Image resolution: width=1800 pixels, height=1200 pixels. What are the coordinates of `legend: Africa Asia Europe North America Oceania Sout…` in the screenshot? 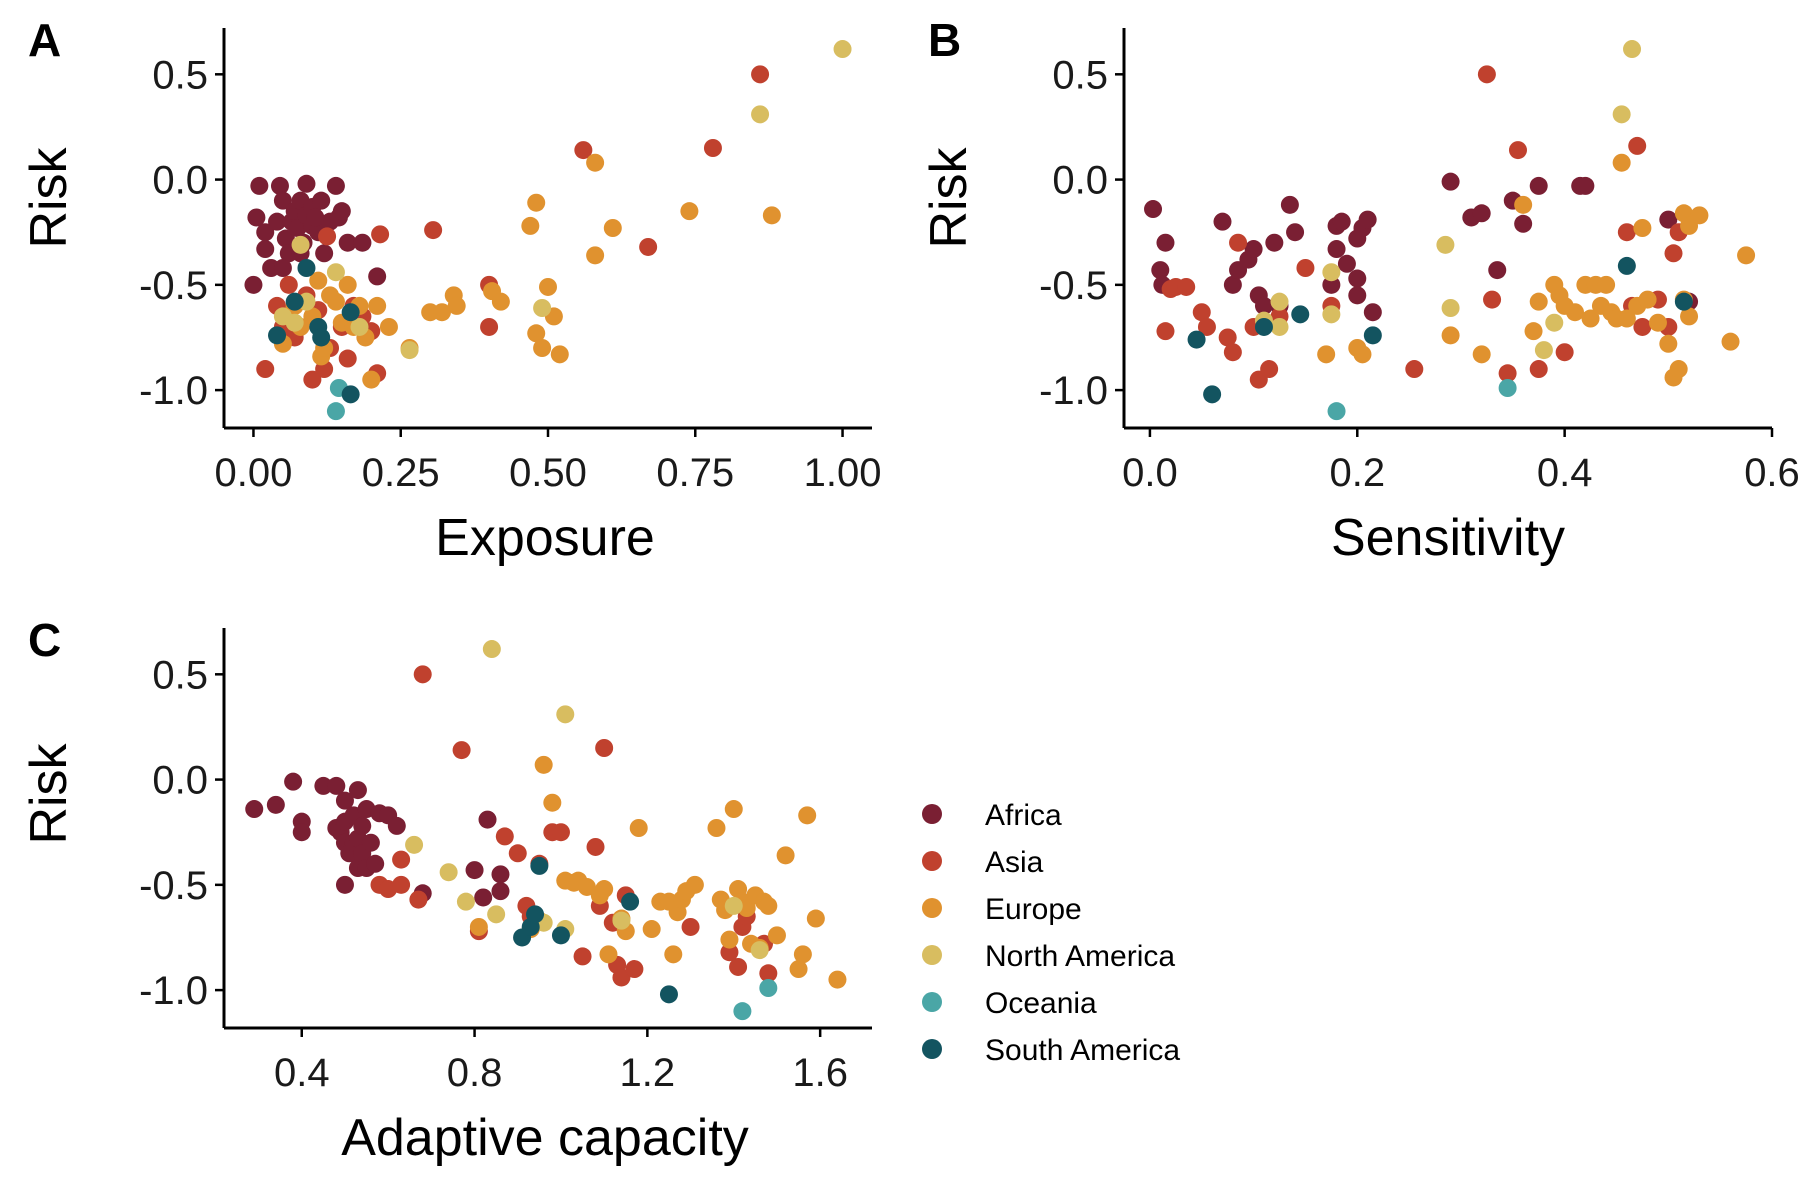 It's located at (1051, 933).